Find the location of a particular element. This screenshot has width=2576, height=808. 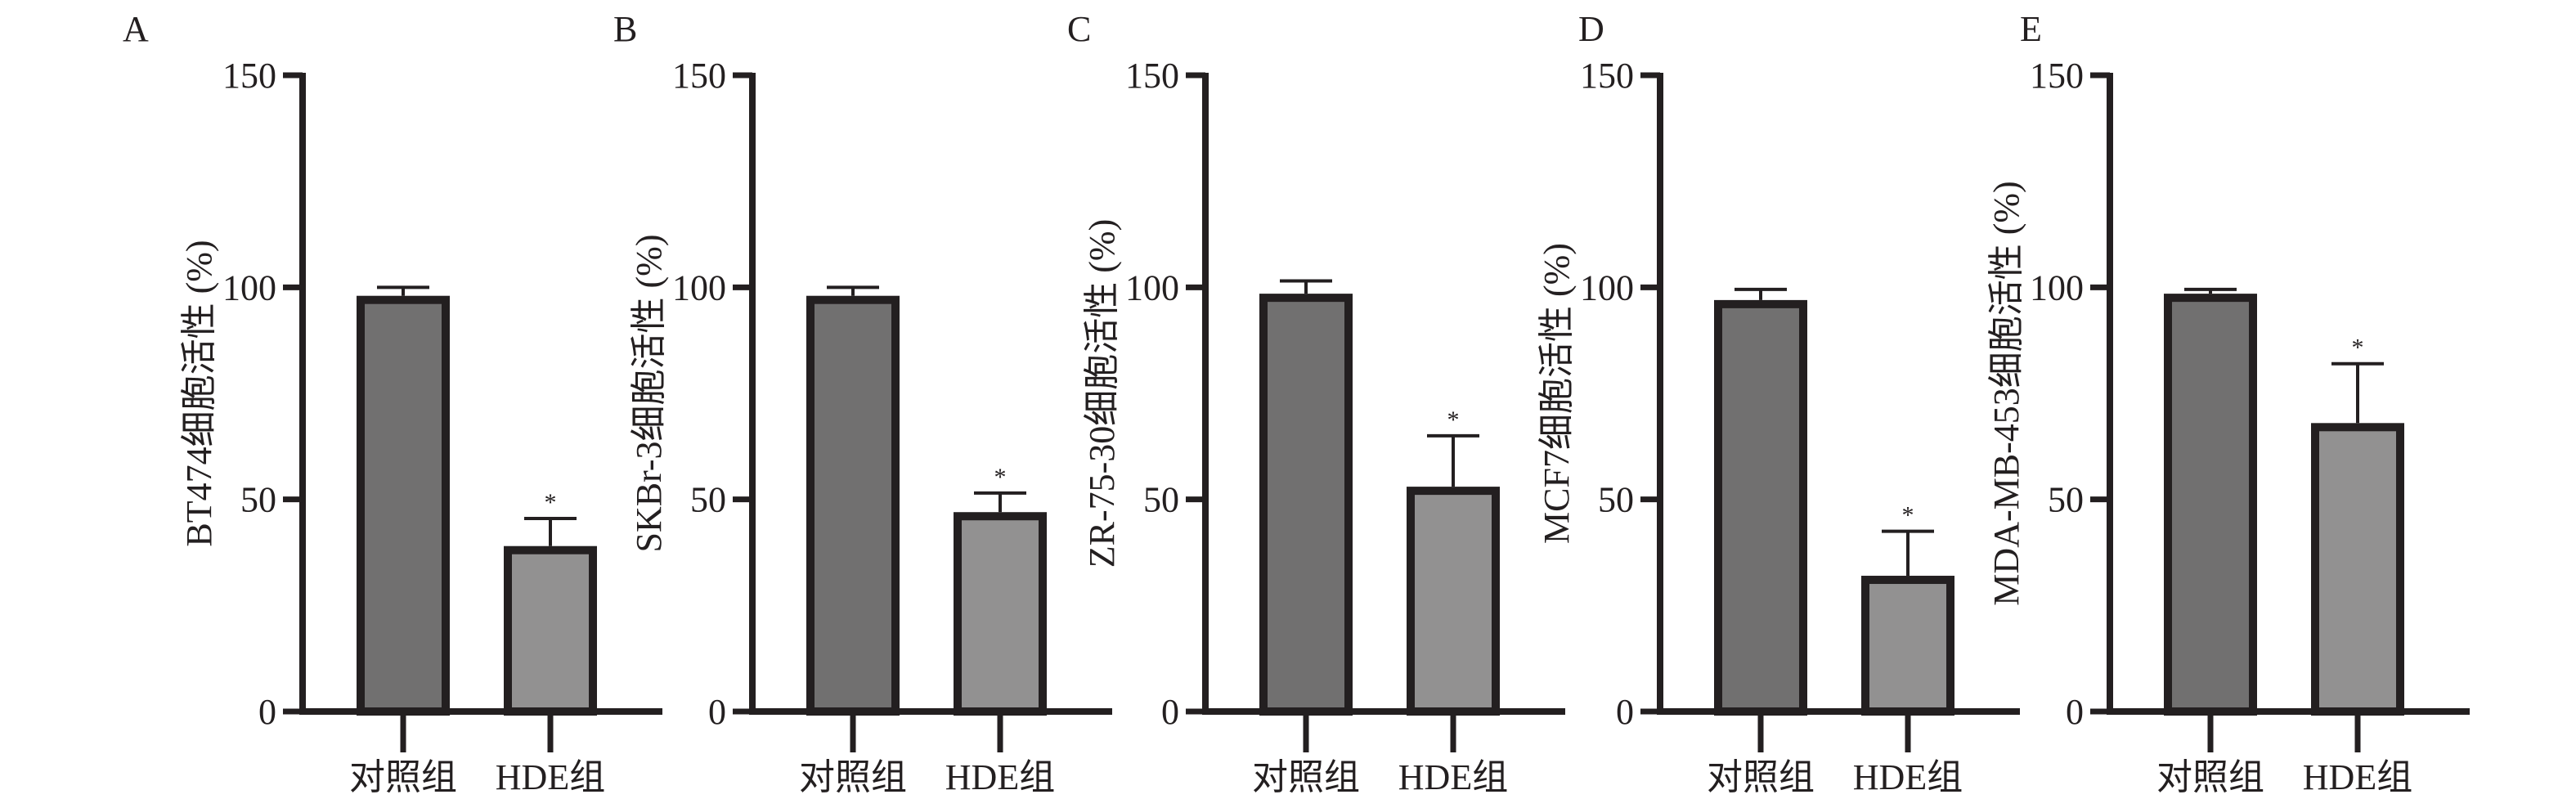

y-axis-label: ZR-75-30细胞活性 (%) is located at coordinates (1102, 393).